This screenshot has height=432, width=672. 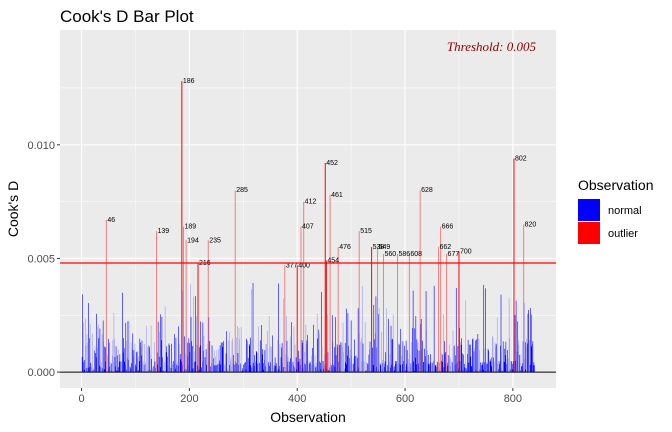 What do you see at coordinates (345, 247) in the screenshot?
I see `outlier-label: 476` at bounding box center [345, 247].